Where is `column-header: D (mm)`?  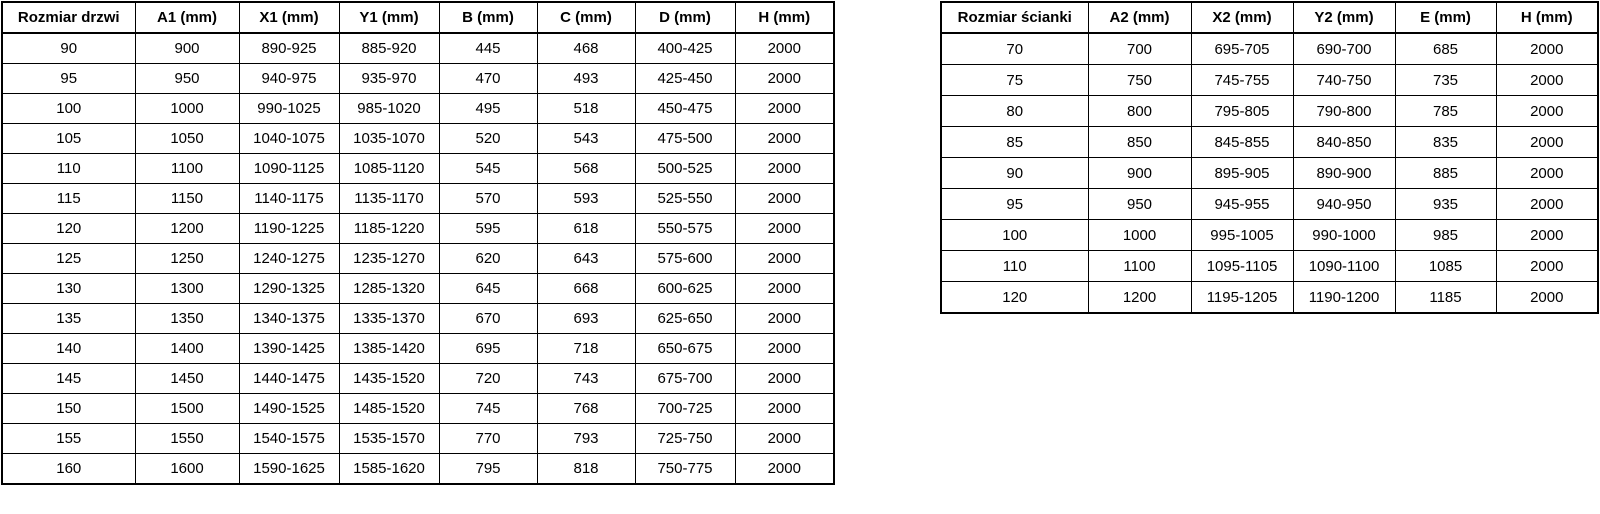
column-header: D (mm) is located at coordinates (685, 17).